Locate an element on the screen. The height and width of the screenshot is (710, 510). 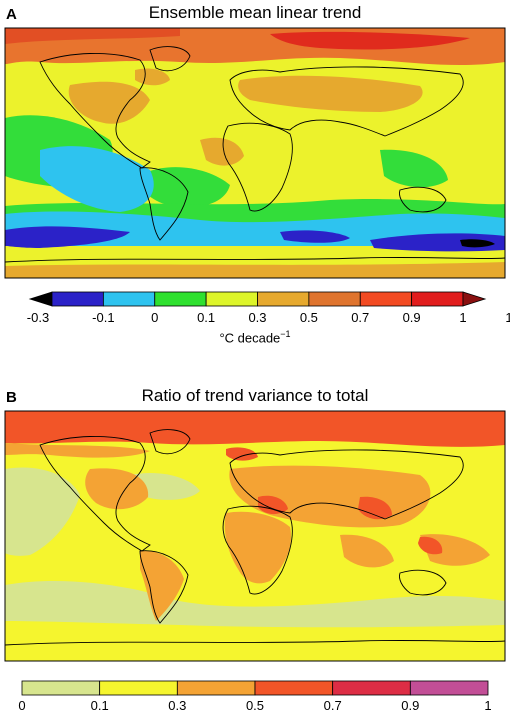
colorbar-a-tick-label: 0.9 is located at coordinates (412, 317).